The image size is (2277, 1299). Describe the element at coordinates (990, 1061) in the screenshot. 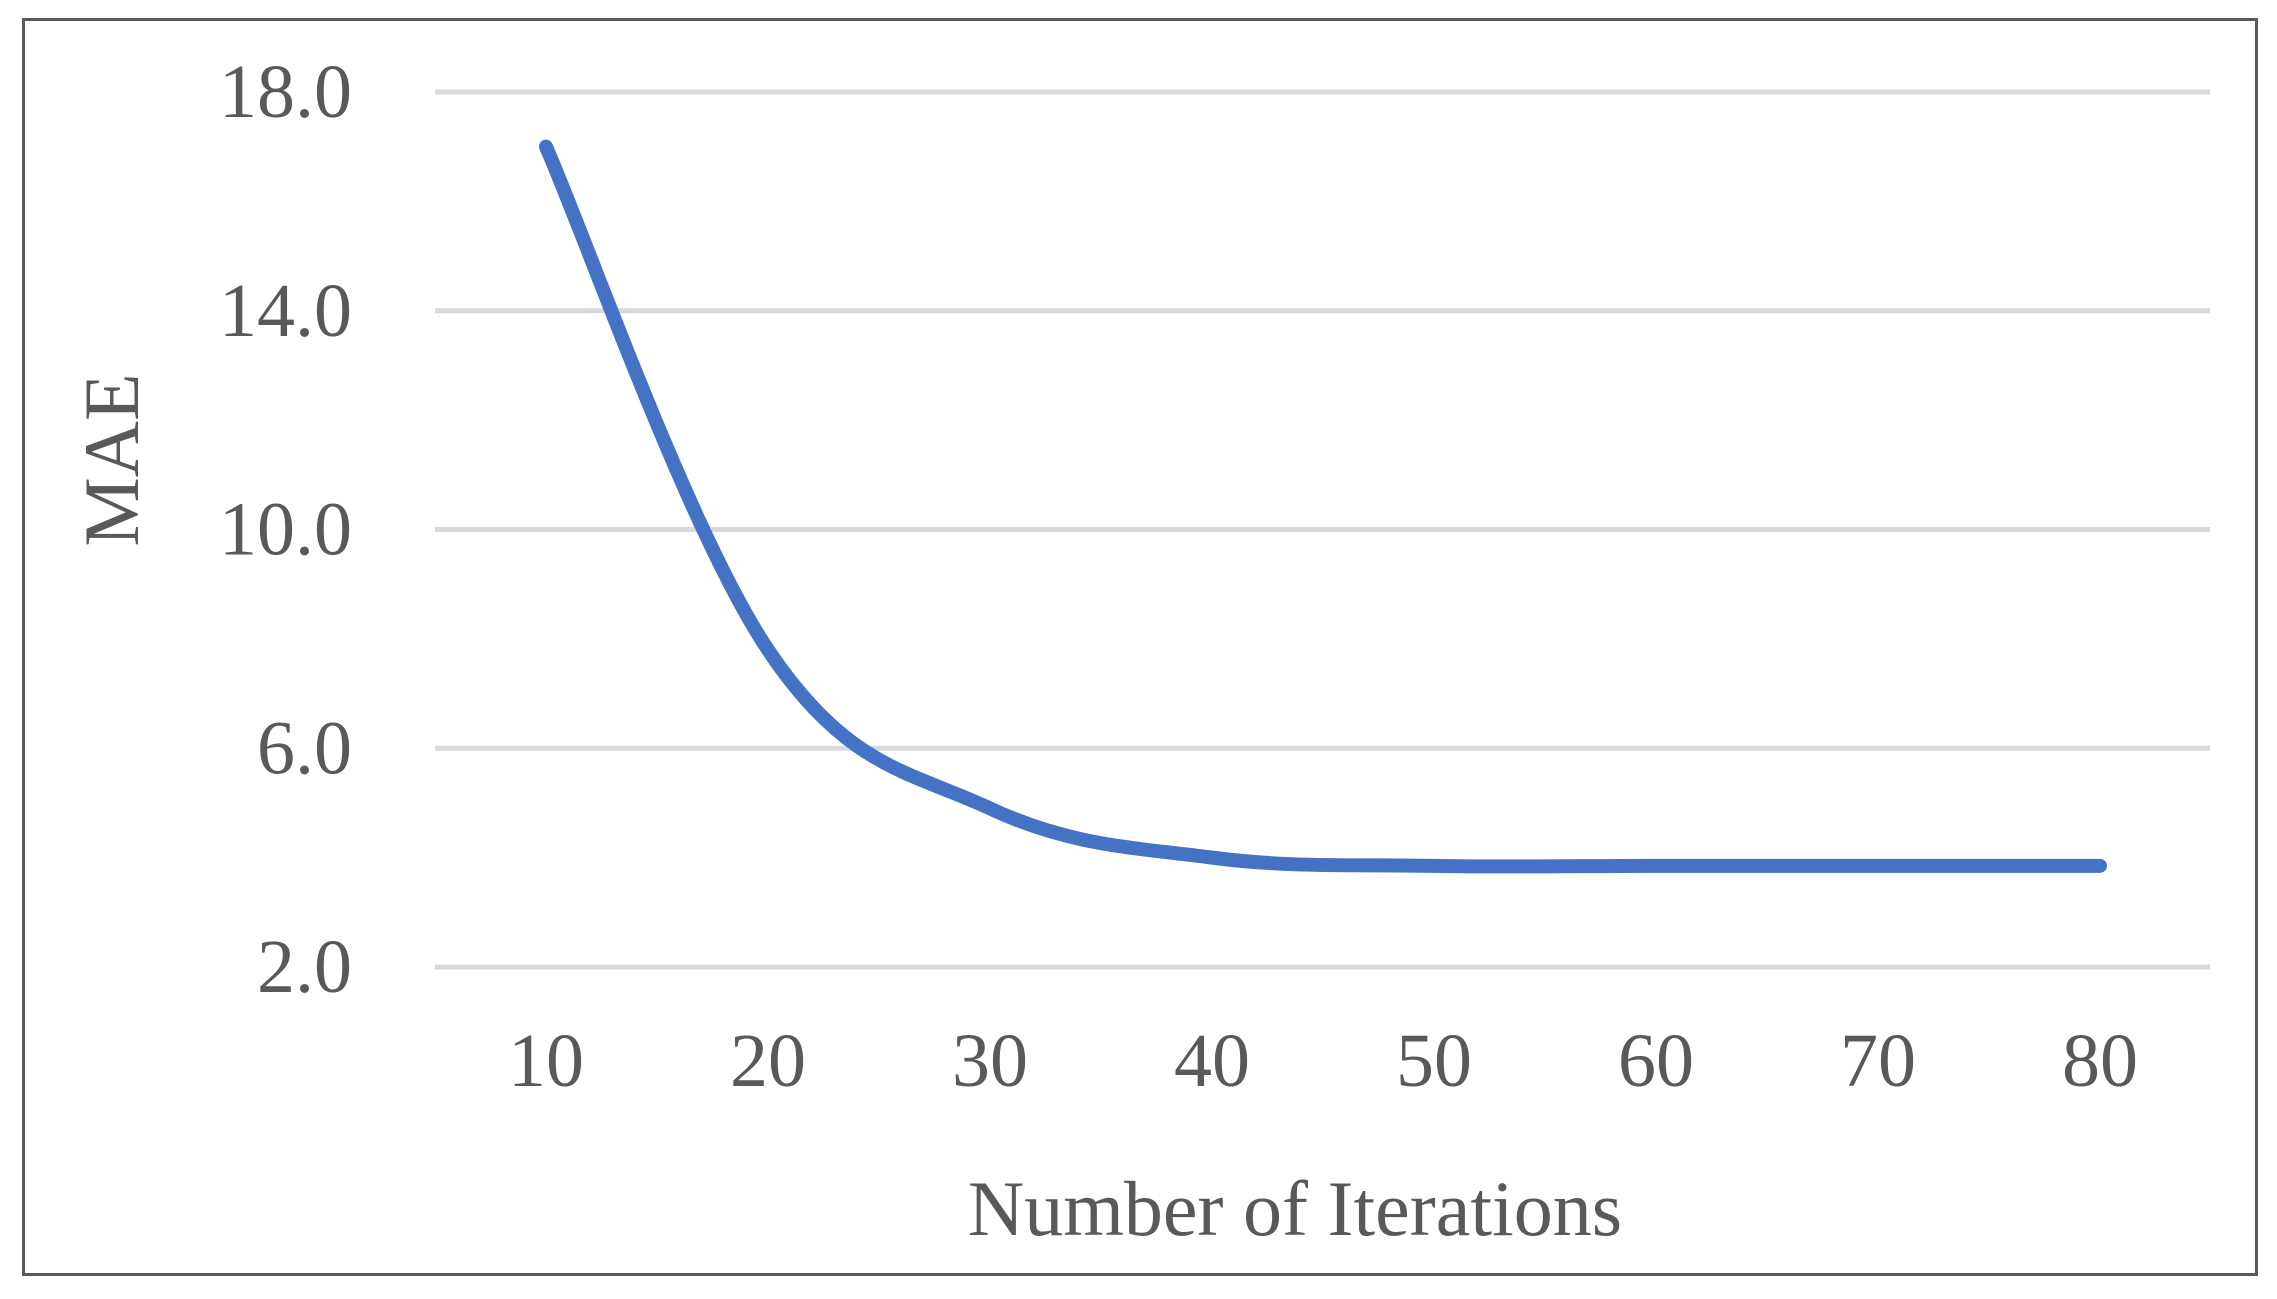

I see `x-tick-label: 30` at that location.